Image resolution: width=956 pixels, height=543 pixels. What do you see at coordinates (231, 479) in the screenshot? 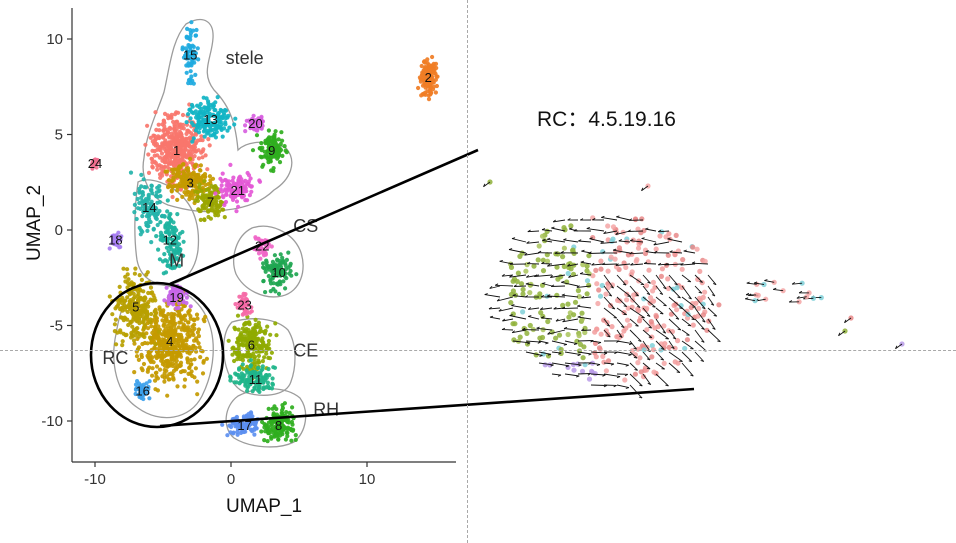
I see `x-tick-label: 0` at bounding box center [231, 479].